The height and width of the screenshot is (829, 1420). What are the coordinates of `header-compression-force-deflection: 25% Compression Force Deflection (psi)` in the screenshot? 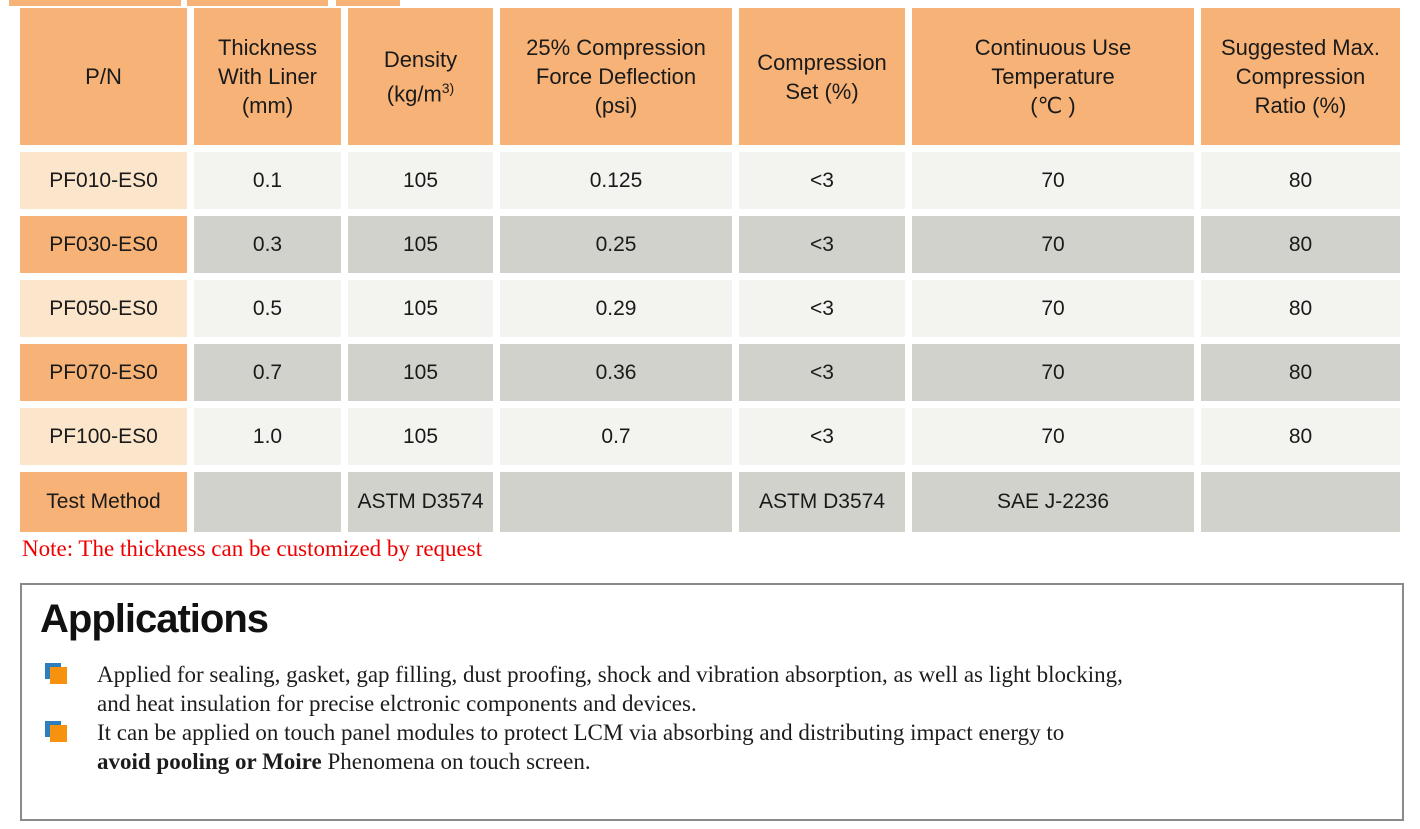 It's located at (616, 76).